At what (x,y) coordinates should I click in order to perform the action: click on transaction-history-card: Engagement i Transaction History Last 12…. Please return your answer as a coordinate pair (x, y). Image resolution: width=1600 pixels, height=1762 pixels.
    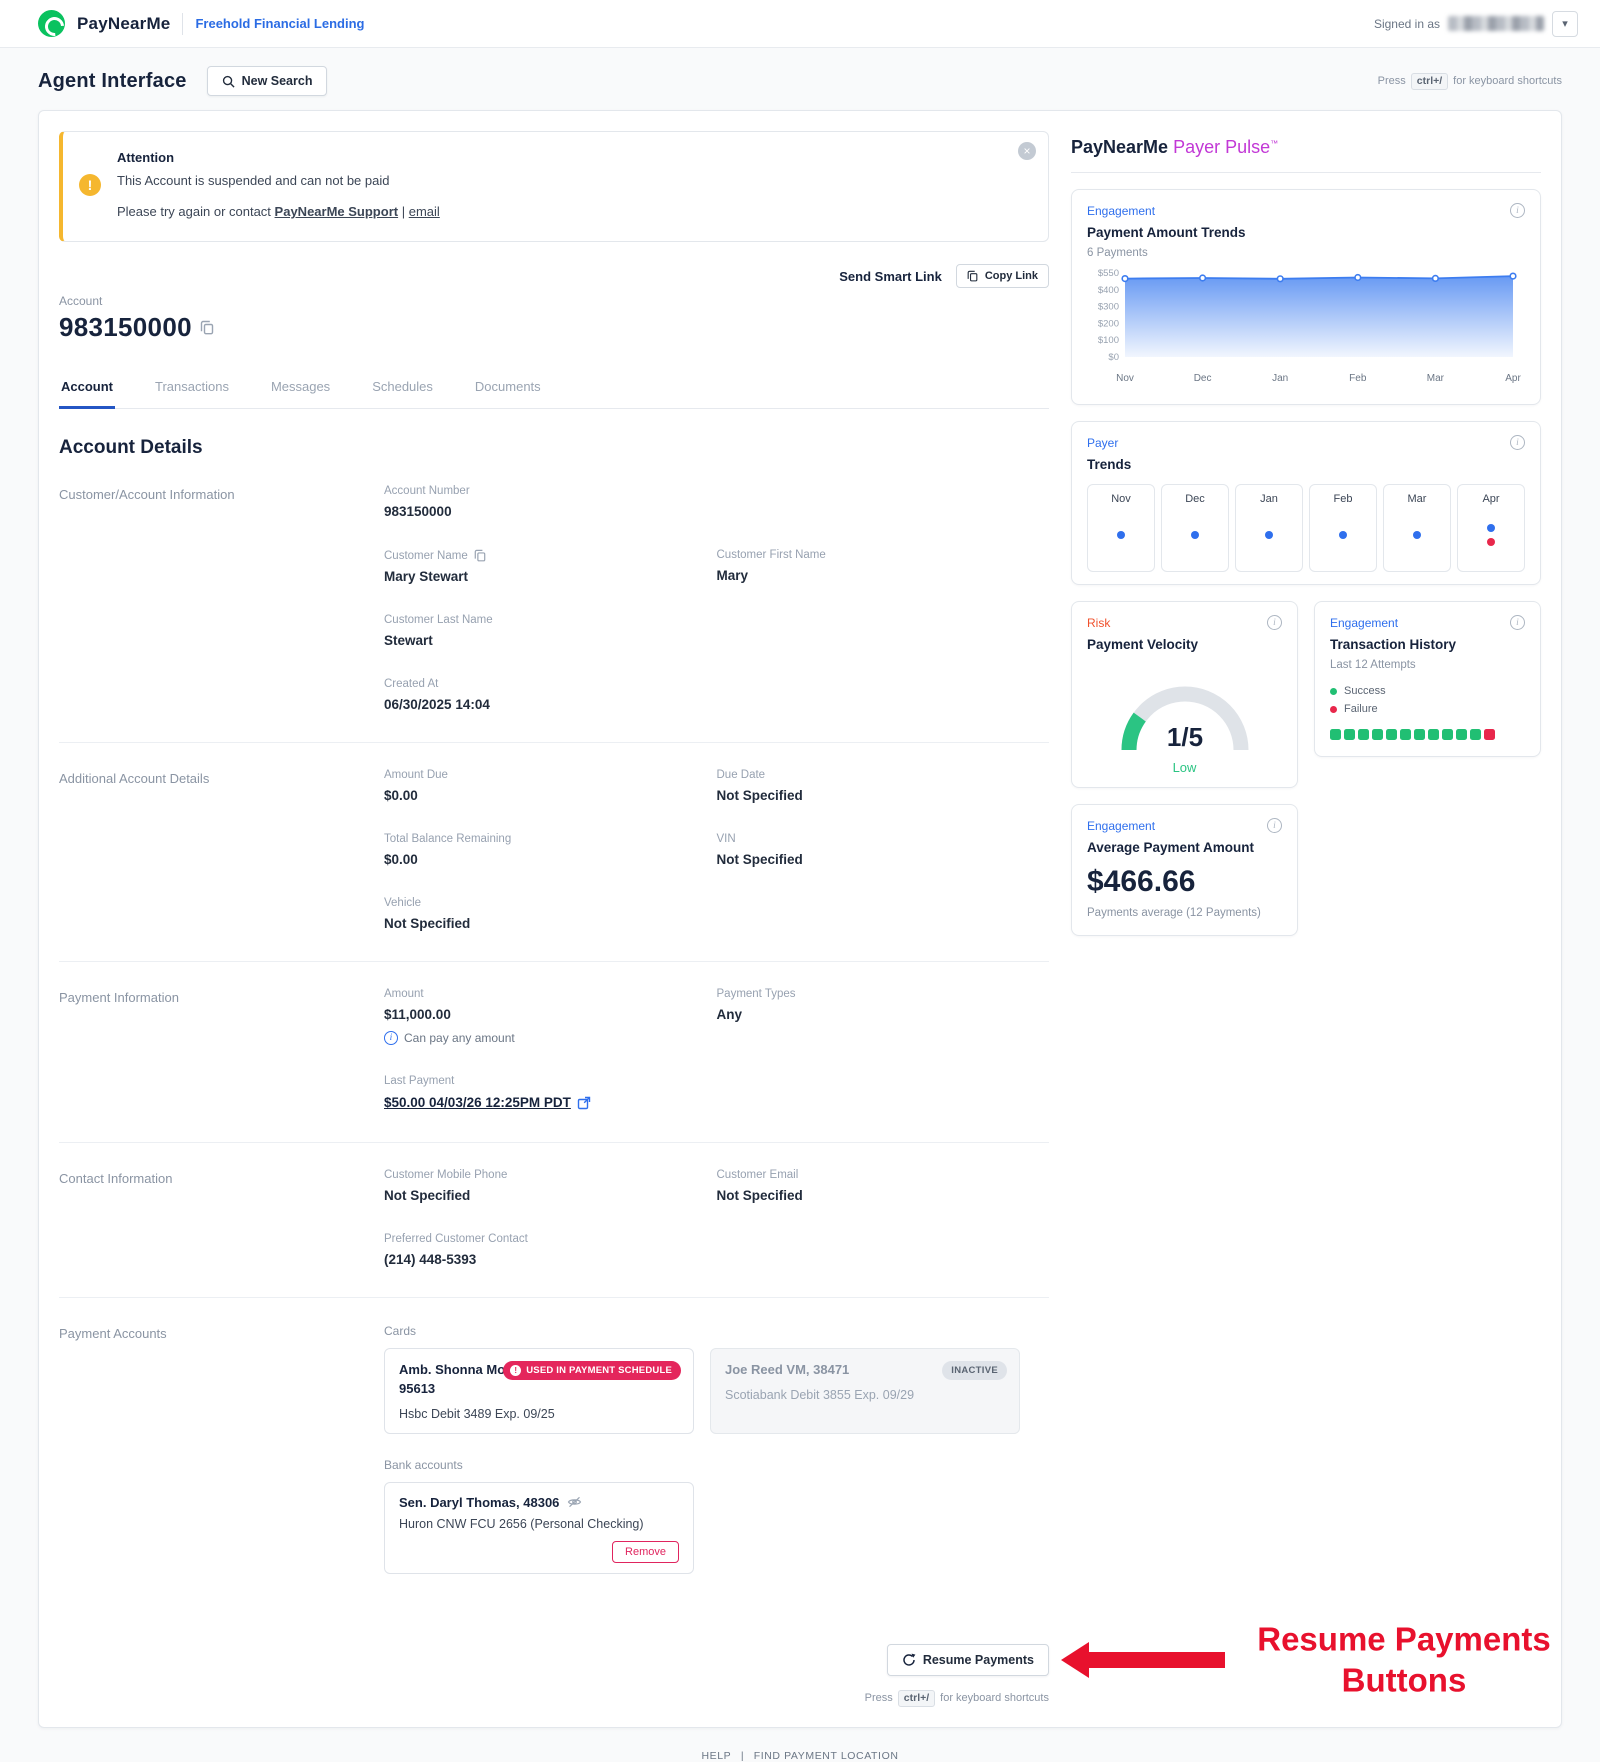
    Looking at the image, I should click on (1427, 679).